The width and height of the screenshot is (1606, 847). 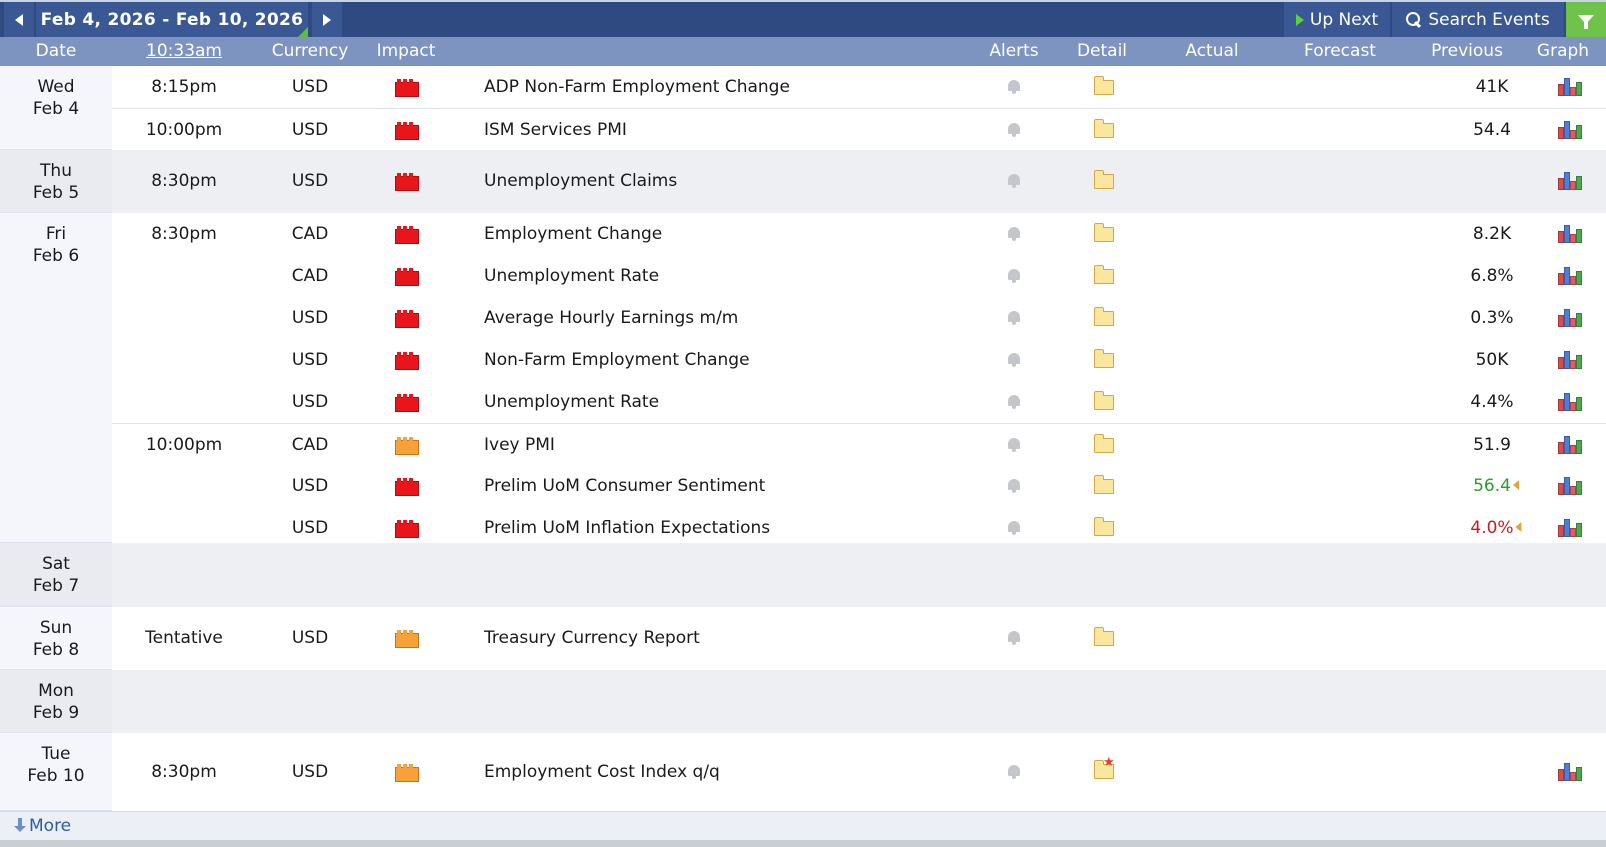 What do you see at coordinates (1337, 19) in the screenshot?
I see `up-next-button: Up Next` at bounding box center [1337, 19].